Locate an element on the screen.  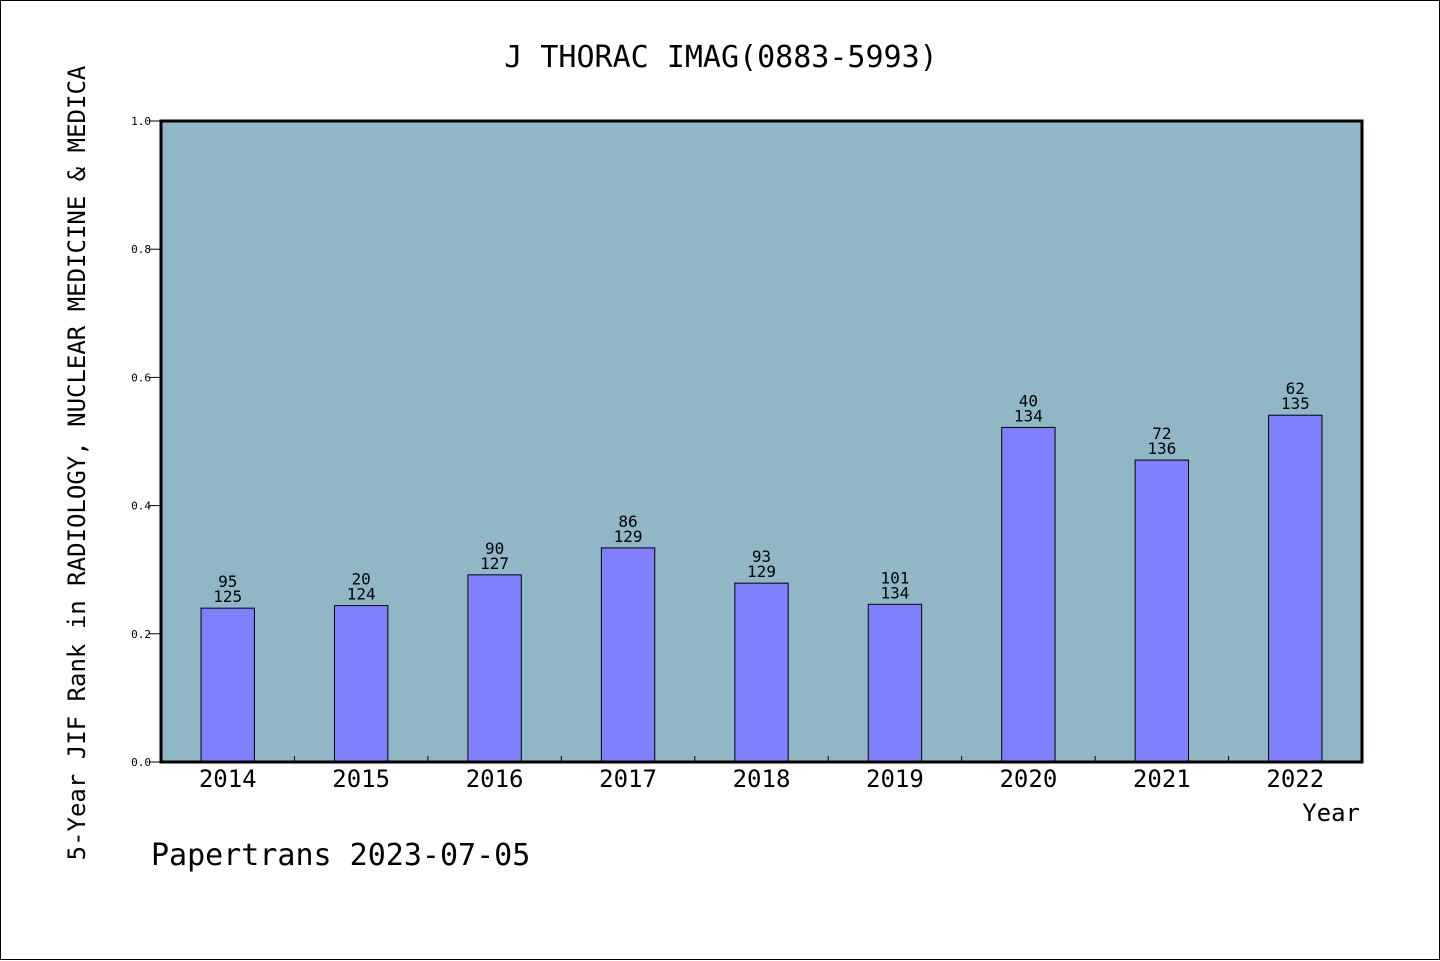
chart-title: J THORAC IMAG(0883-5993) is located at coordinates (720, 57).